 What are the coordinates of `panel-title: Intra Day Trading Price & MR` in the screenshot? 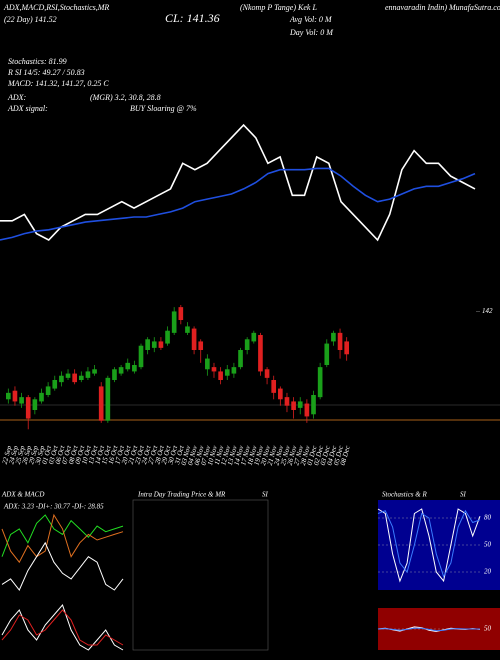 It's located at (181, 495).